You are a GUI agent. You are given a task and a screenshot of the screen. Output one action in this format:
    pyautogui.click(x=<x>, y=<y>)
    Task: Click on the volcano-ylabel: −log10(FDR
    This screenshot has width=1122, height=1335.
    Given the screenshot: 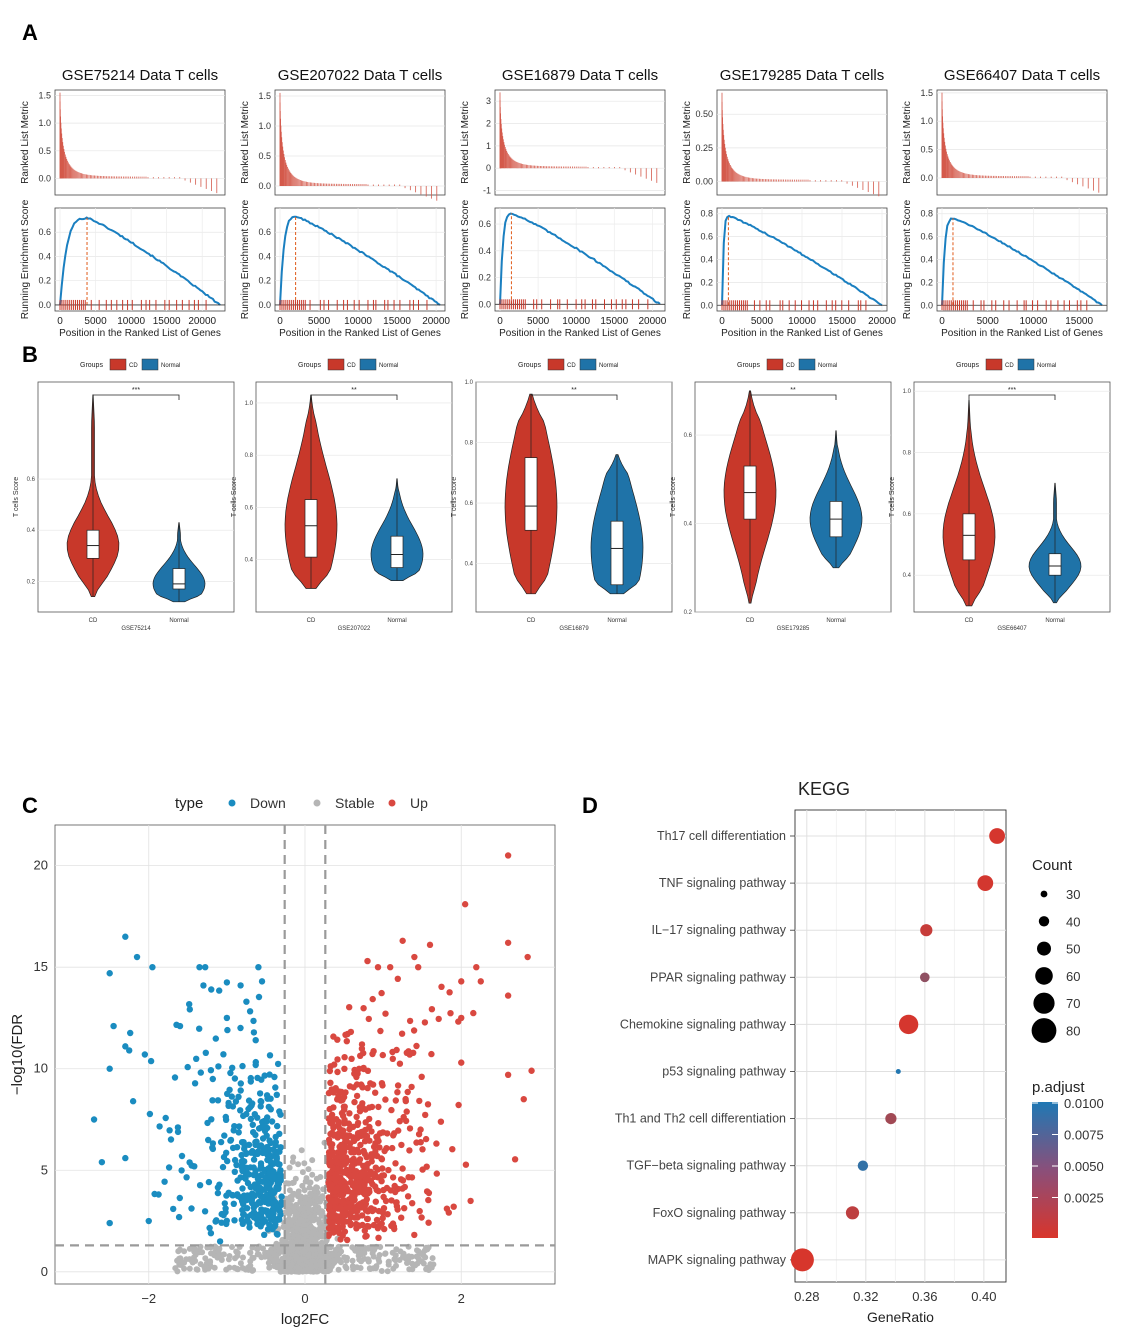 What is the action you would take?
    pyautogui.click(x=17, y=1054)
    